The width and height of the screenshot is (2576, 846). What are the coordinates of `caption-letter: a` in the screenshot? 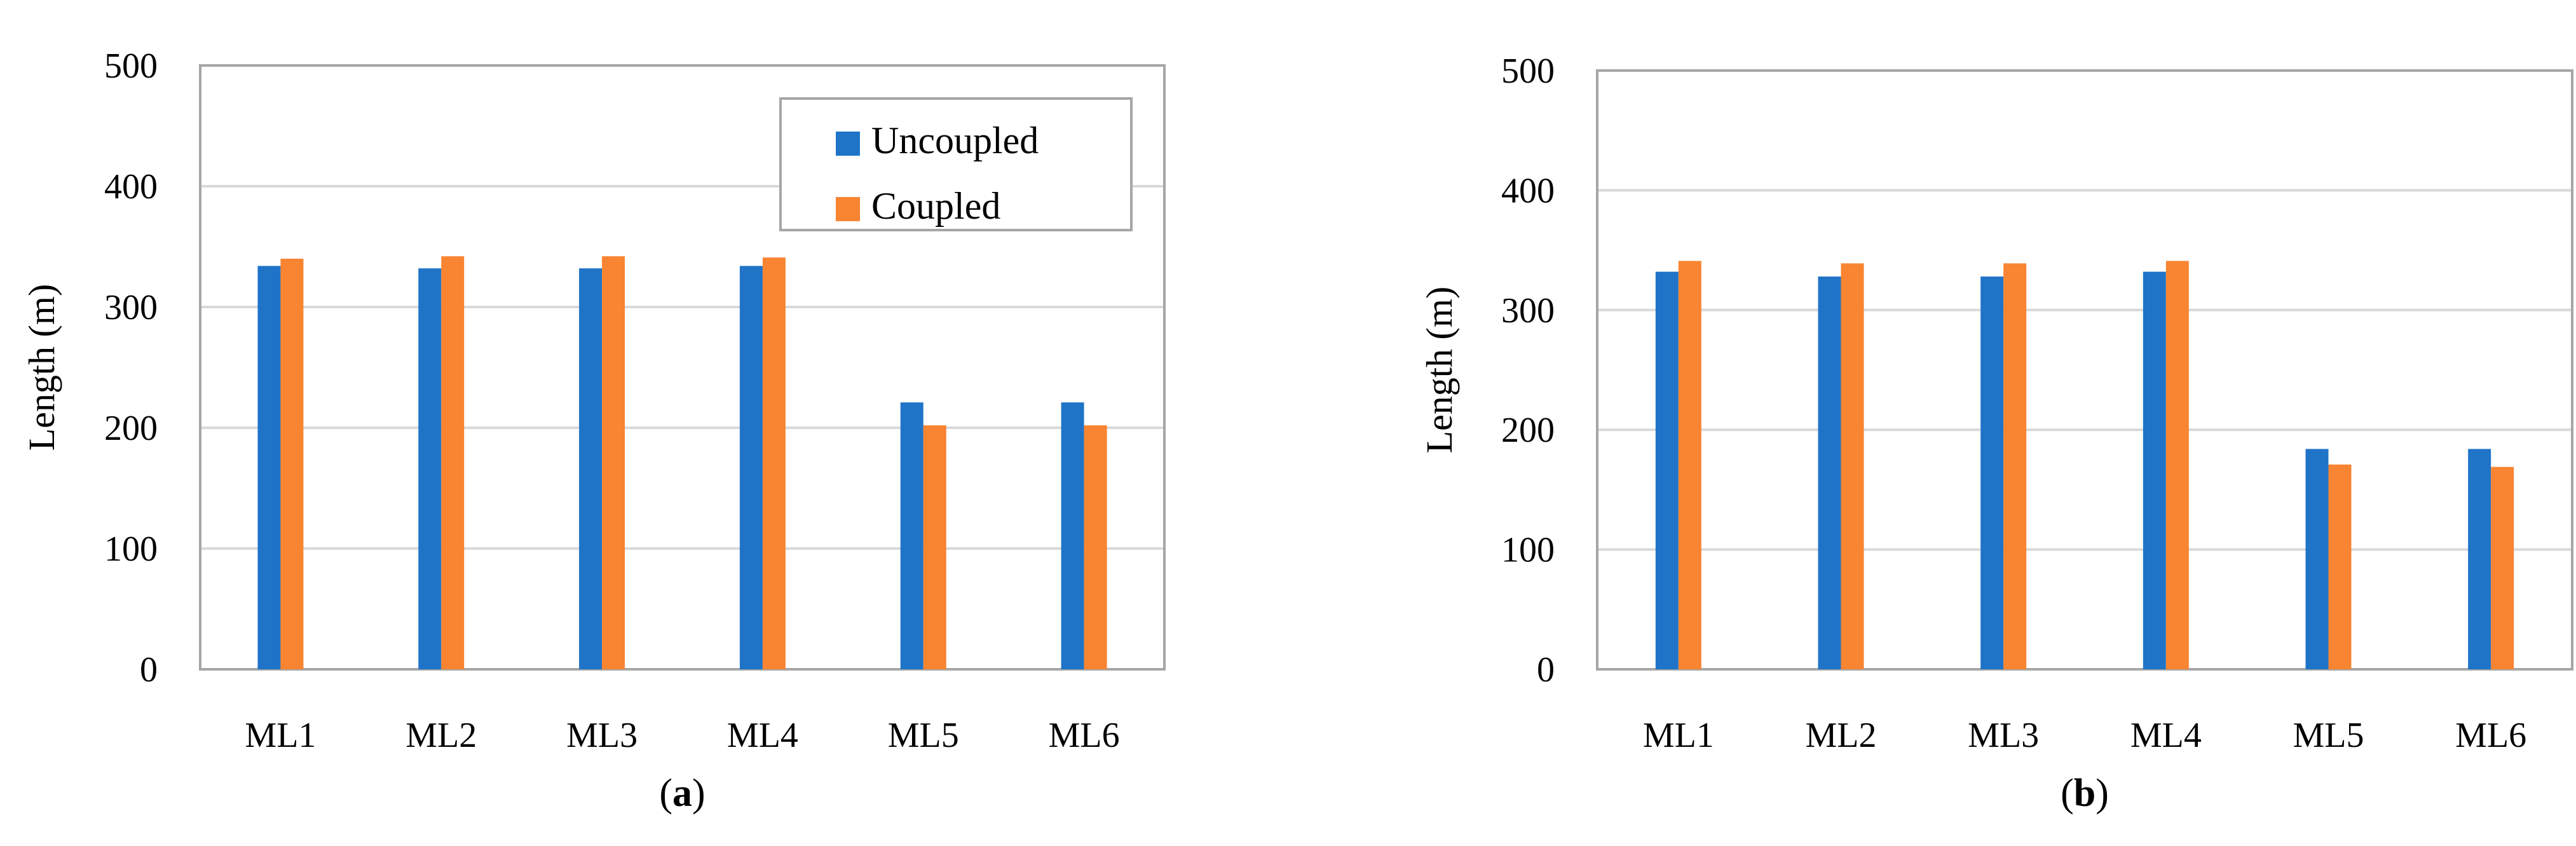 It's located at (682, 793).